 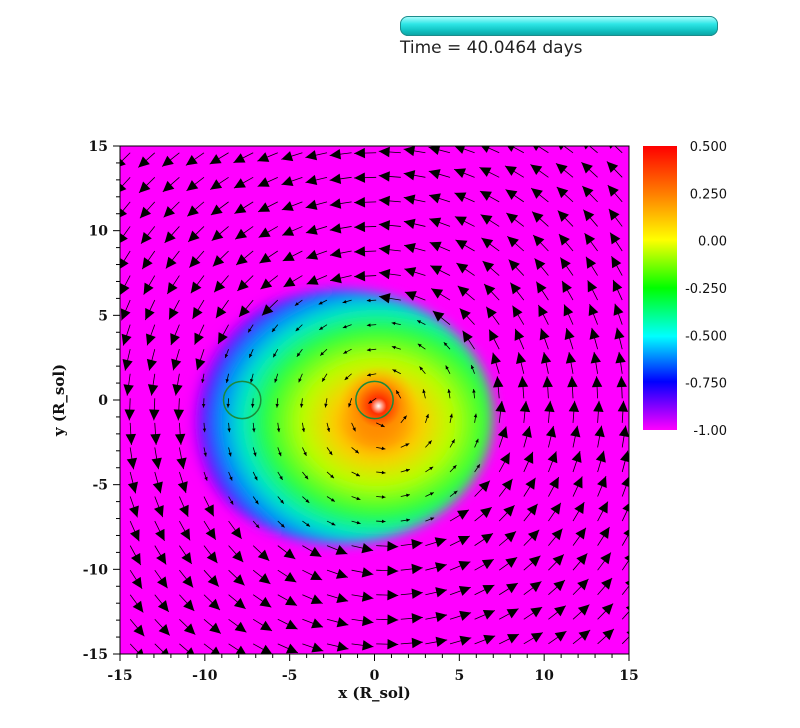 What do you see at coordinates (290, 676) in the screenshot?
I see `x-tick-label: -5` at bounding box center [290, 676].